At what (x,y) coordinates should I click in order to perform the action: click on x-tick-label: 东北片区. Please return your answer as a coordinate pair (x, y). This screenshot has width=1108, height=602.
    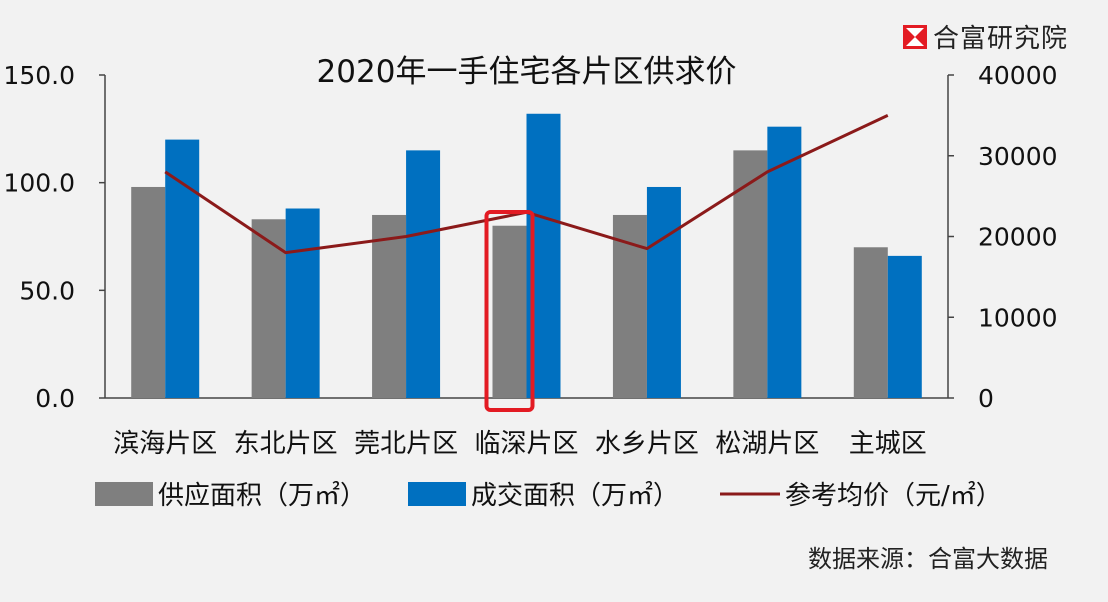
    Looking at the image, I should click on (286, 444).